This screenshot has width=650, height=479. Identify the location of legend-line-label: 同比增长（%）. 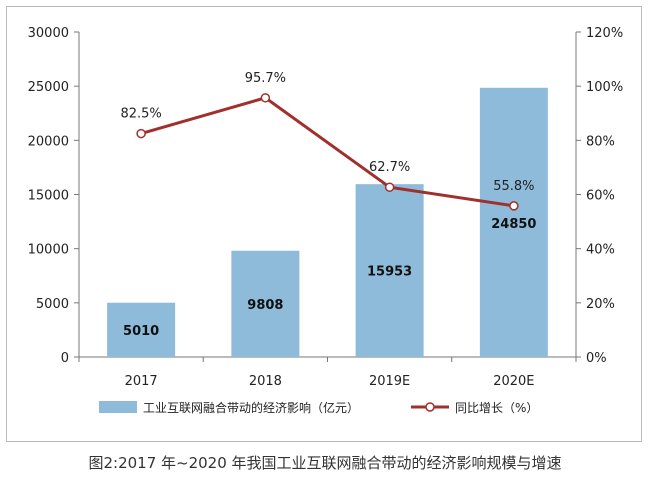
(496, 408).